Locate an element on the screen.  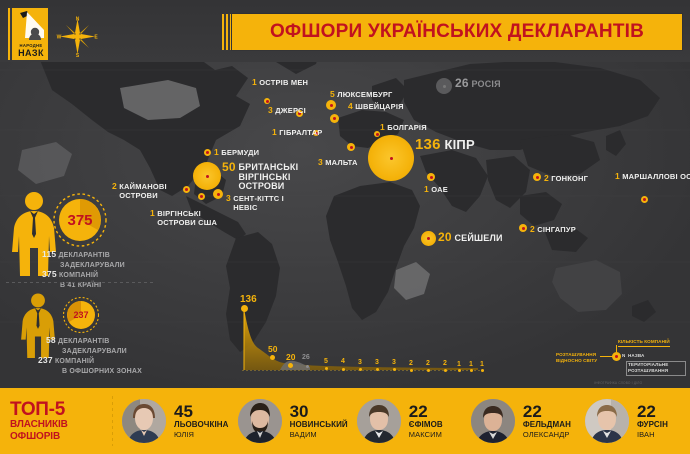
top5-person-2-text: 30 НОВИНСЬКИЙ ВАДИМ is located at coordinates (315, 421).